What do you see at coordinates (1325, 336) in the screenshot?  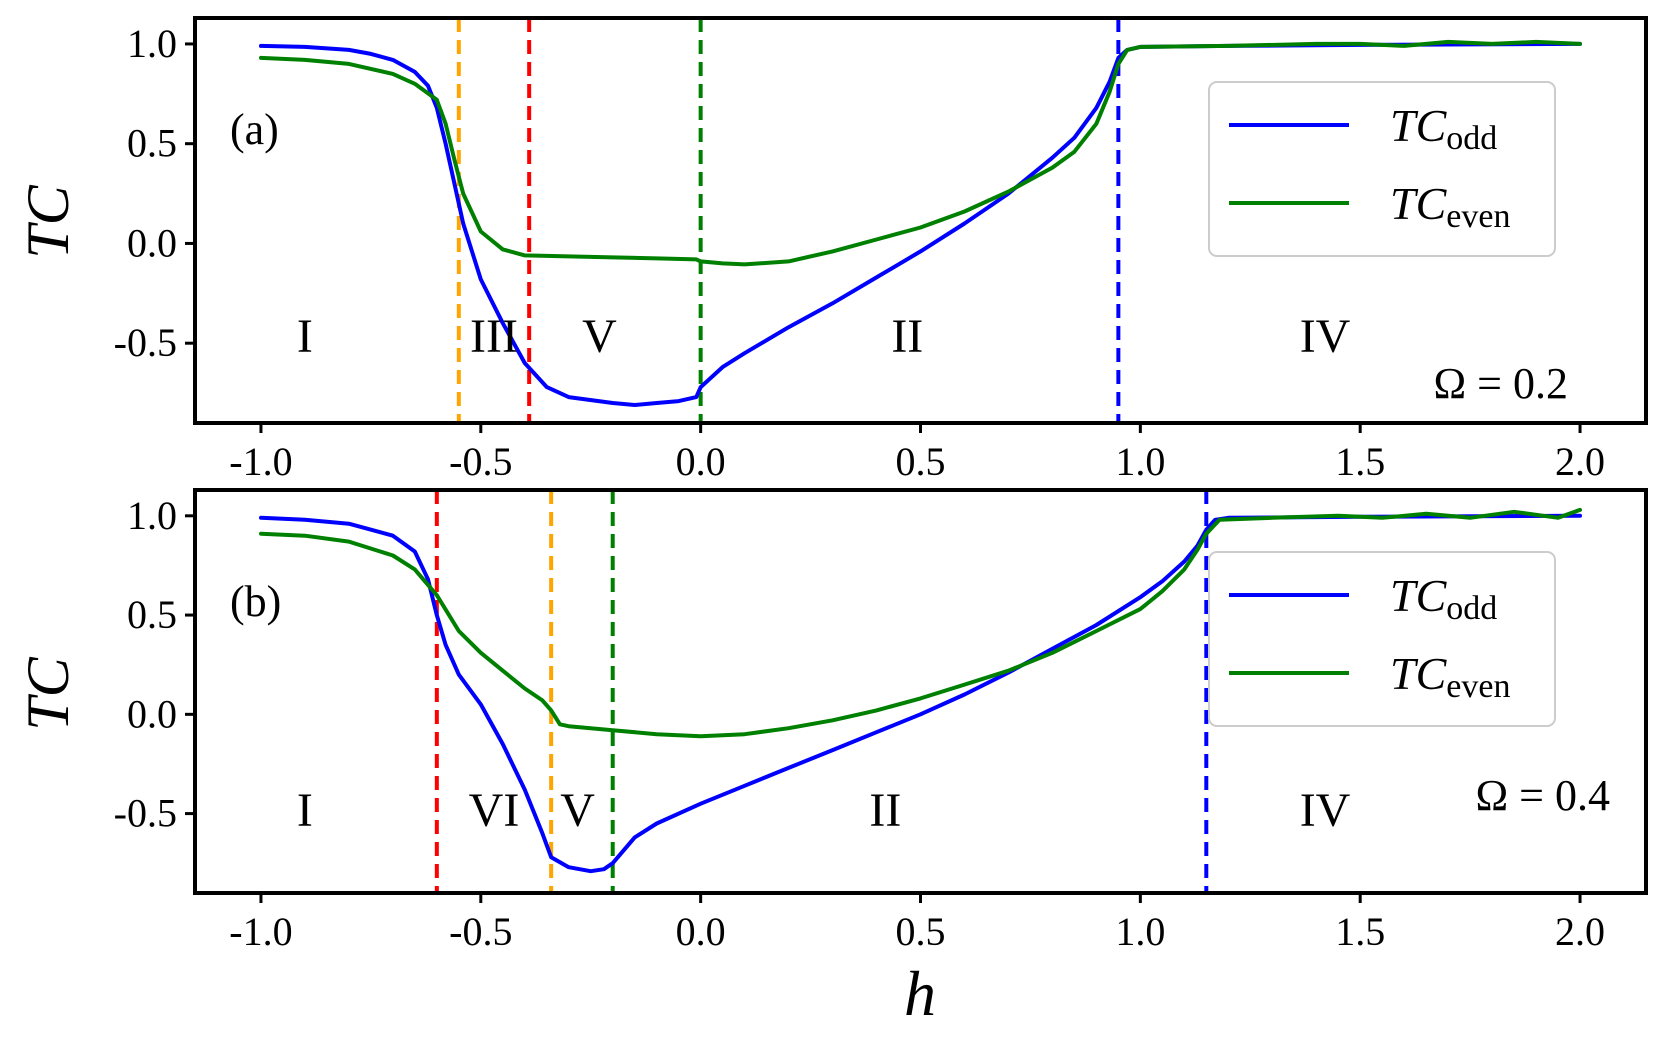 I see `panel-a-region-label-4: IV` at bounding box center [1325, 336].